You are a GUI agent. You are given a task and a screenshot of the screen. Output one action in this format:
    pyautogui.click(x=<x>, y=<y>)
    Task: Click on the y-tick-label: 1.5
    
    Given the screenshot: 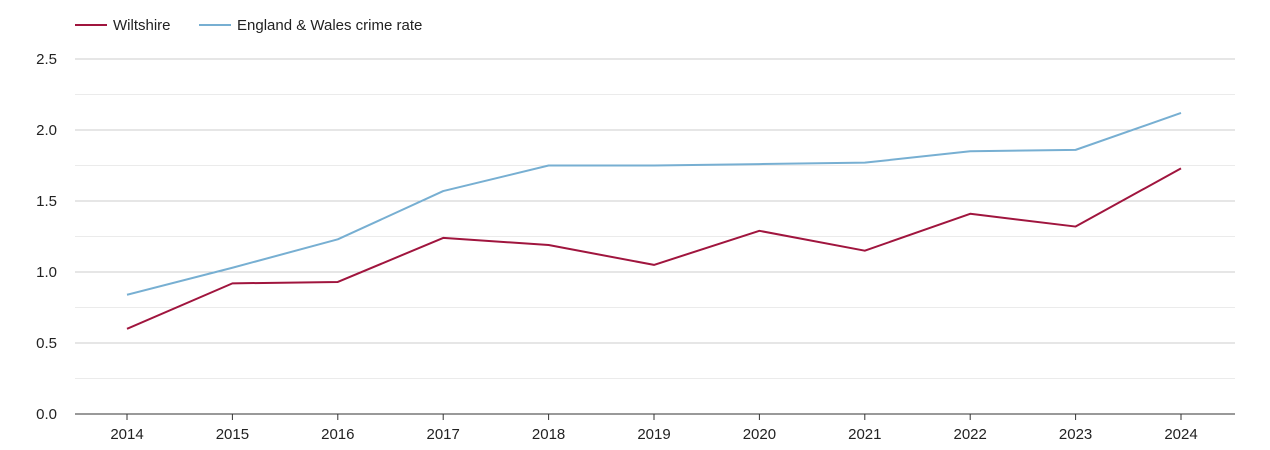 What is the action you would take?
    pyautogui.click(x=46, y=201)
    